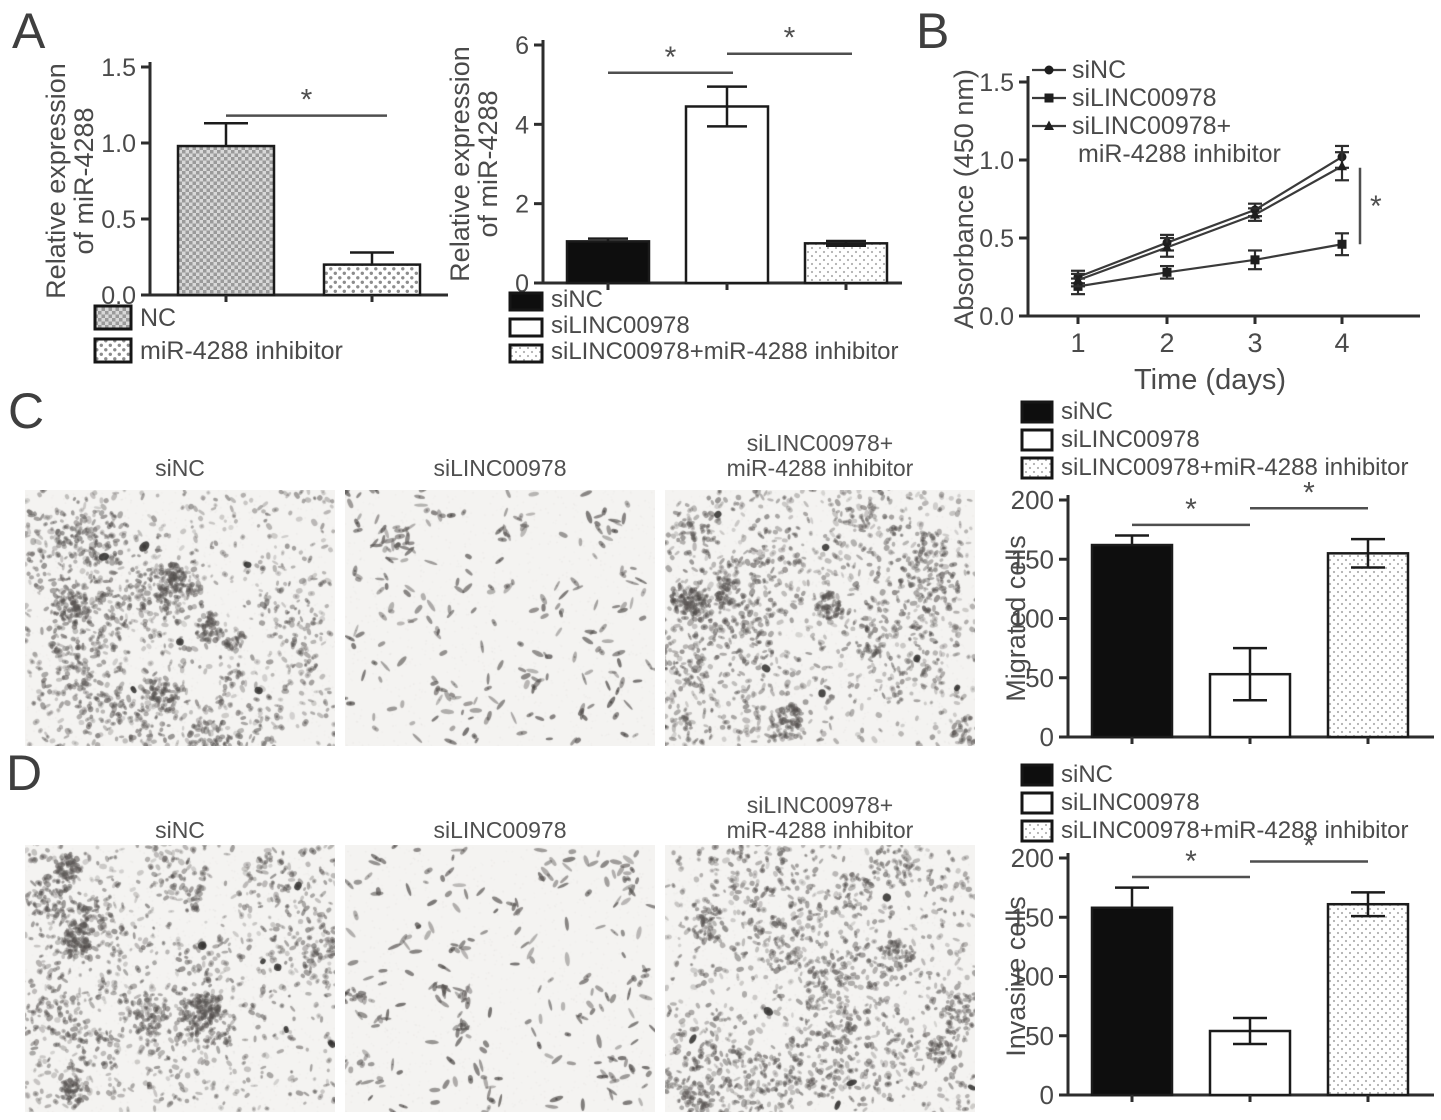 Image resolution: width=1441 pixels, height=1120 pixels. Describe the element at coordinates (24, 773) in the screenshot. I see `panel-d-label: D` at that location.